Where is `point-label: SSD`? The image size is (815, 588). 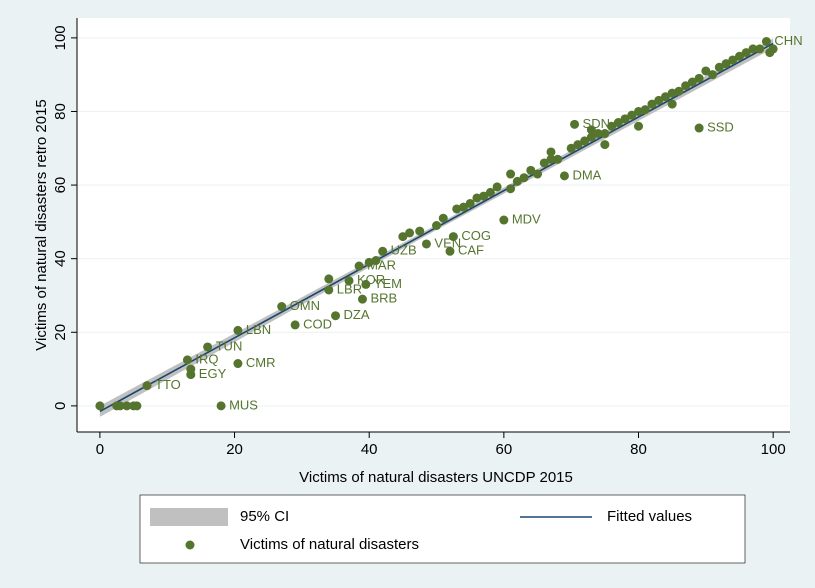 point-label: SSD is located at coordinates (720, 126).